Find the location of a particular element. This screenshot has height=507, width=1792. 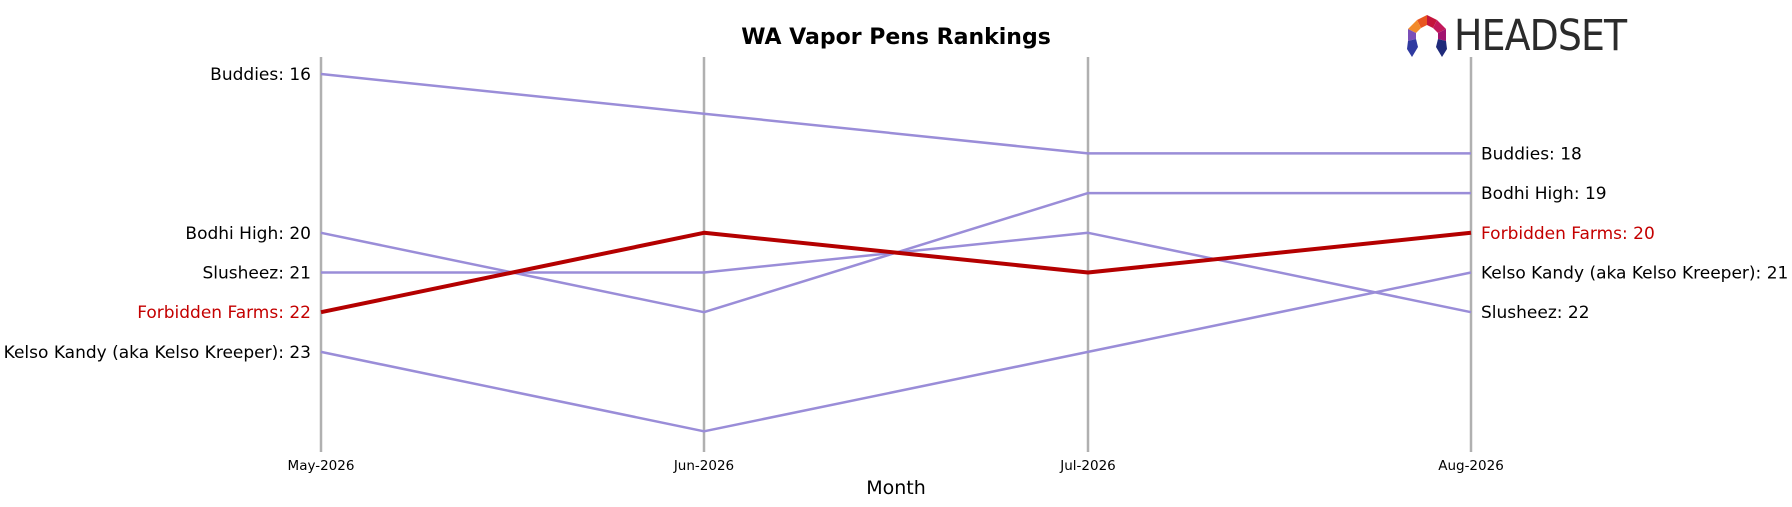

start-label: Slusheez: 21 is located at coordinates (256, 274).